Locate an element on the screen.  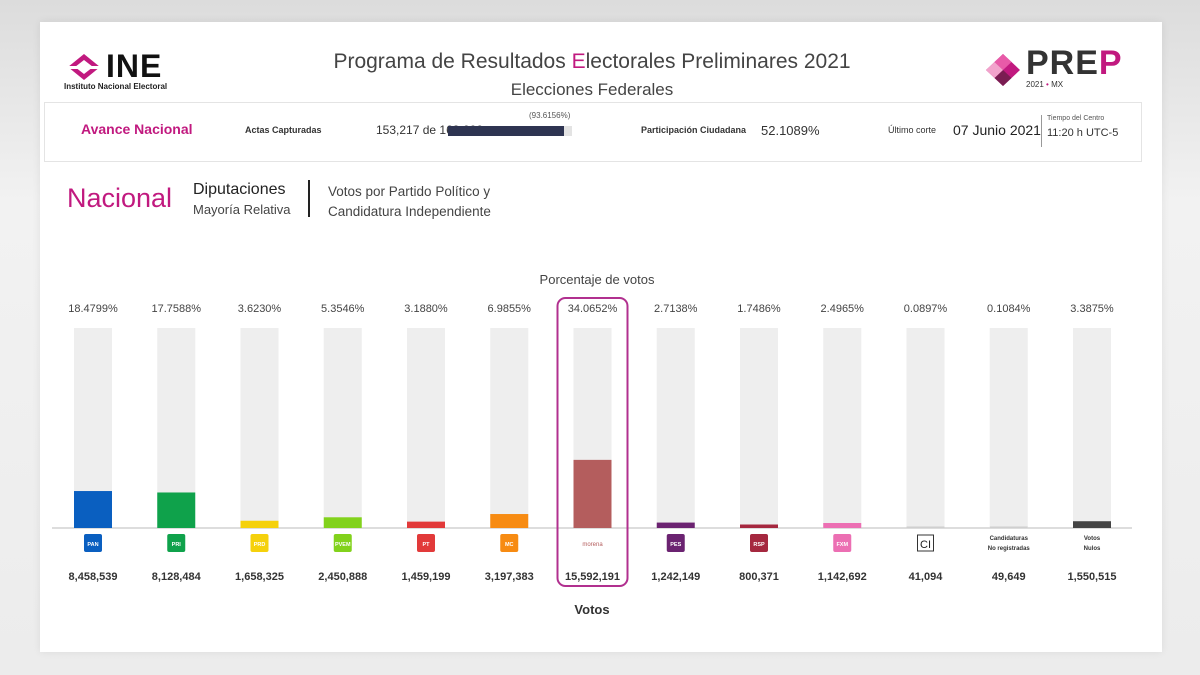
percent-label-pan: 18.4799% is located at coordinates (93, 309).